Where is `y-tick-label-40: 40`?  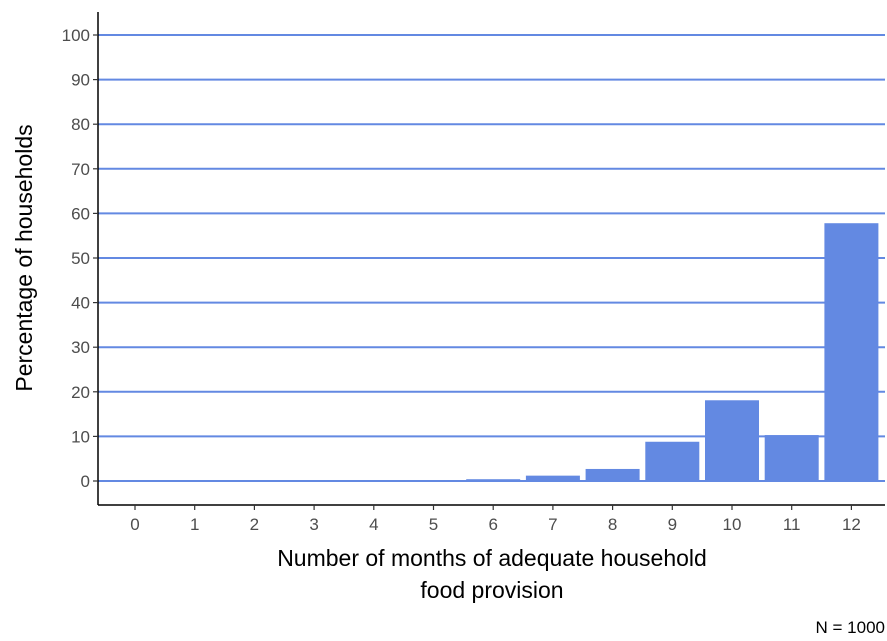
y-tick-label-40: 40 is located at coordinates (80, 303).